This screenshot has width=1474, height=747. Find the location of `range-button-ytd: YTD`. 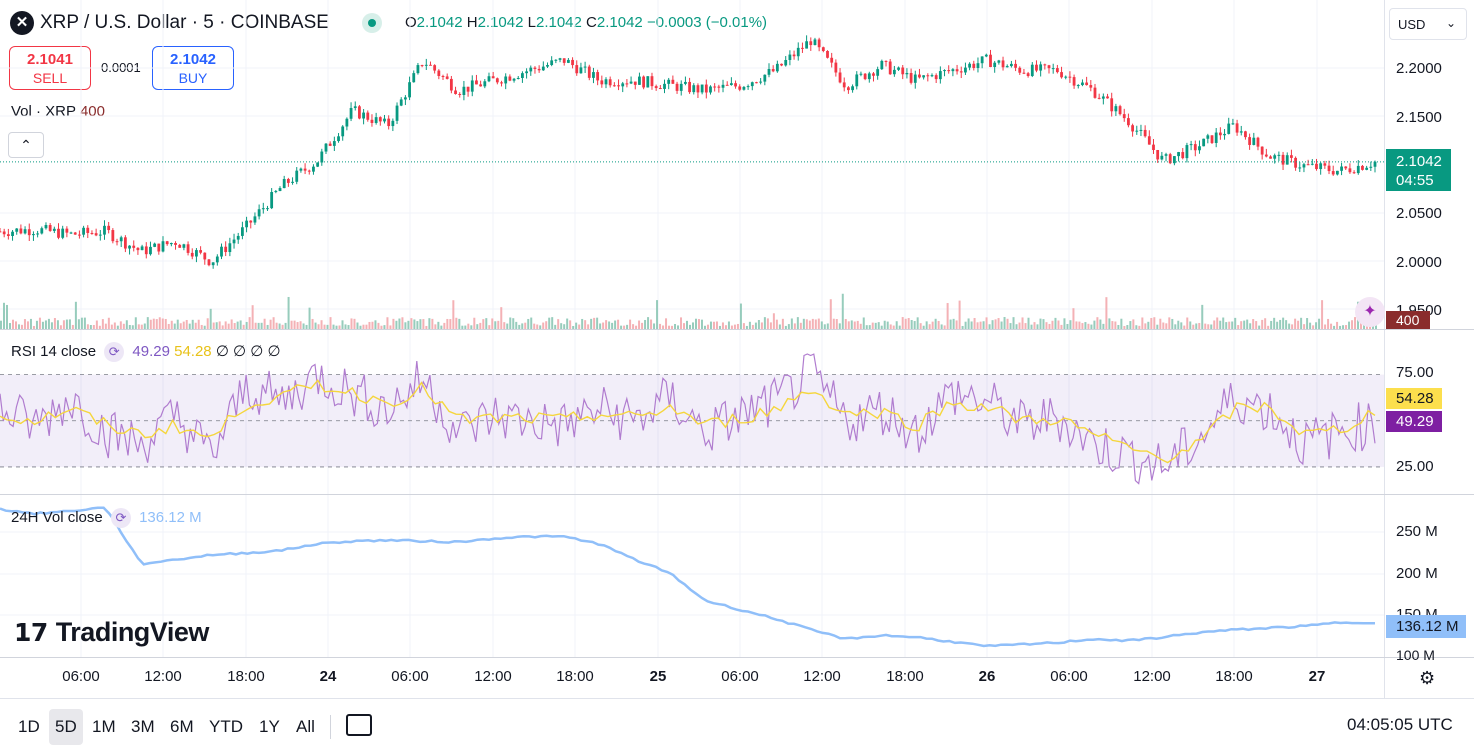

range-button-ytd: YTD is located at coordinates (226, 726).